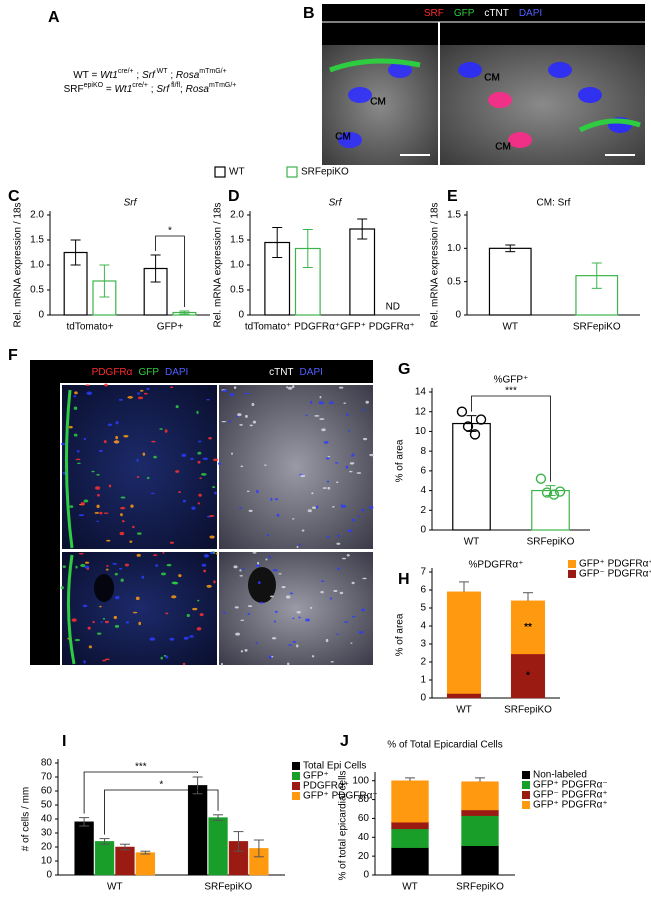  Describe the element at coordinates (241, 315) in the screenshot. I see `y-tick-label: 0` at that location.